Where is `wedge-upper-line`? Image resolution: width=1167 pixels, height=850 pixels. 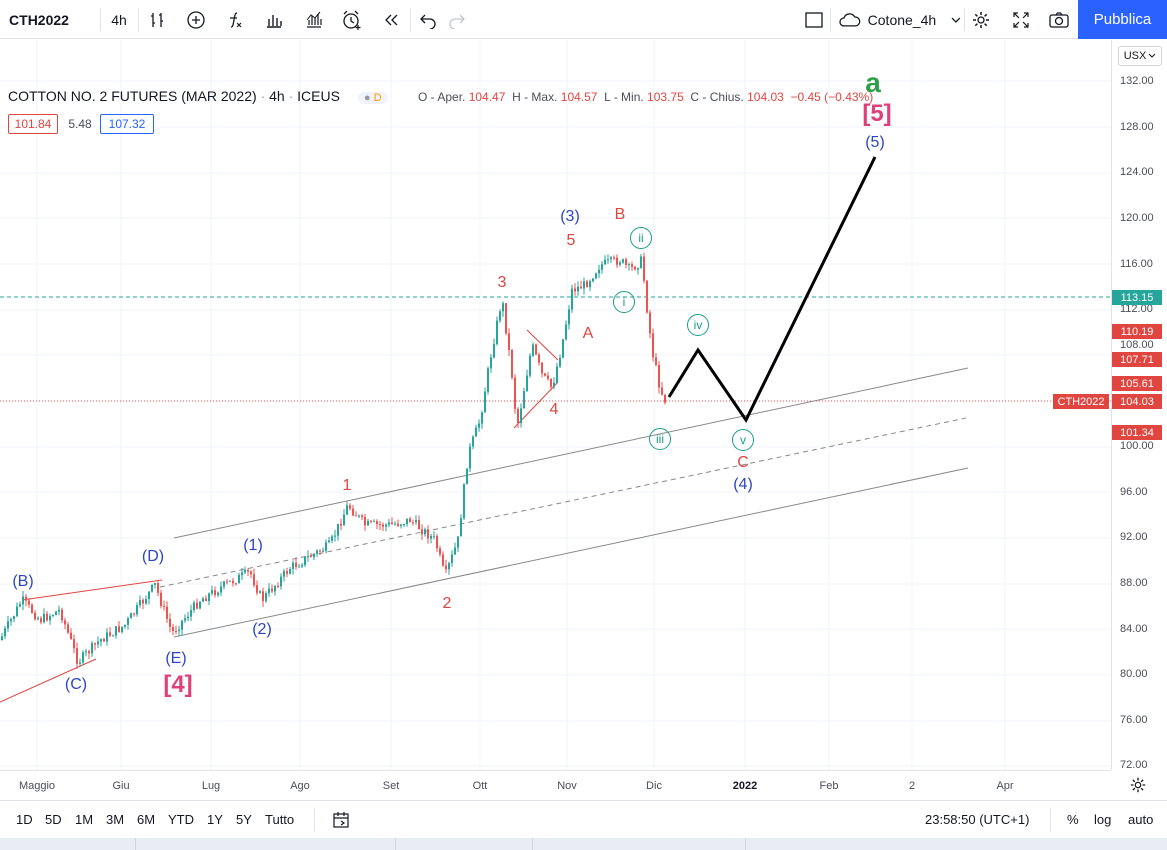
wedge-upper-line is located at coordinates (542, 345).